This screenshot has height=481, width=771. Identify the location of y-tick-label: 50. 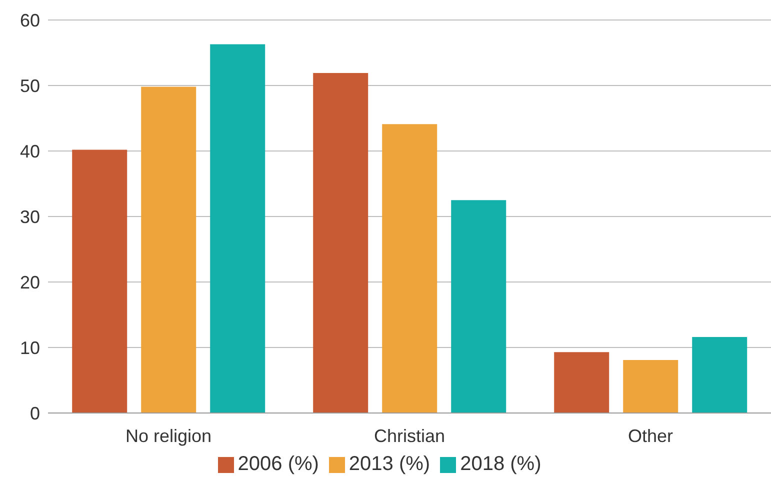
(30, 86).